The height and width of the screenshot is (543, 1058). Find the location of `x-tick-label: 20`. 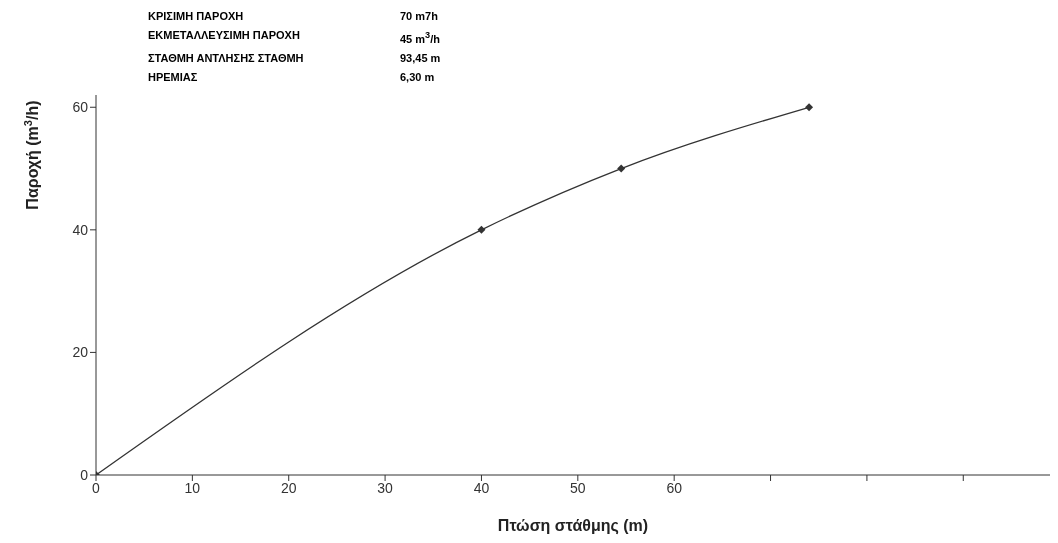

x-tick-label: 20 is located at coordinates (288, 487).